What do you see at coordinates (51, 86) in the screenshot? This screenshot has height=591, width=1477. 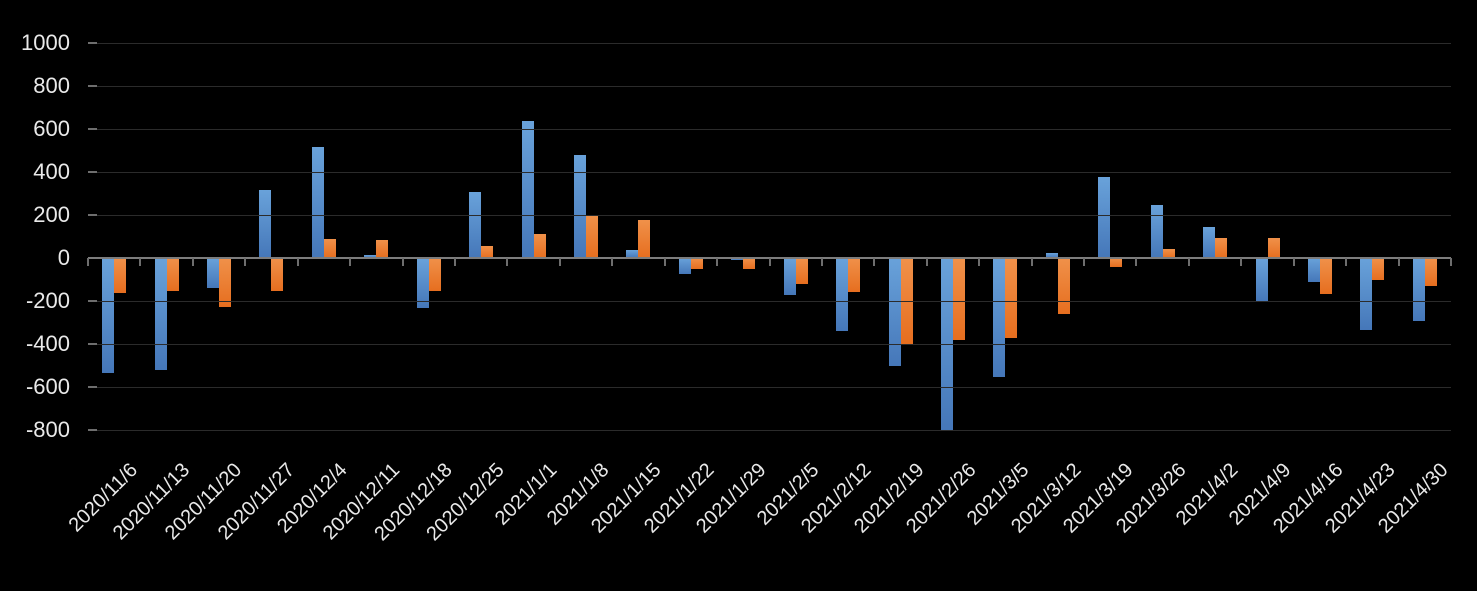 I see `y-axis-label: 800` at bounding box center [51, 86].